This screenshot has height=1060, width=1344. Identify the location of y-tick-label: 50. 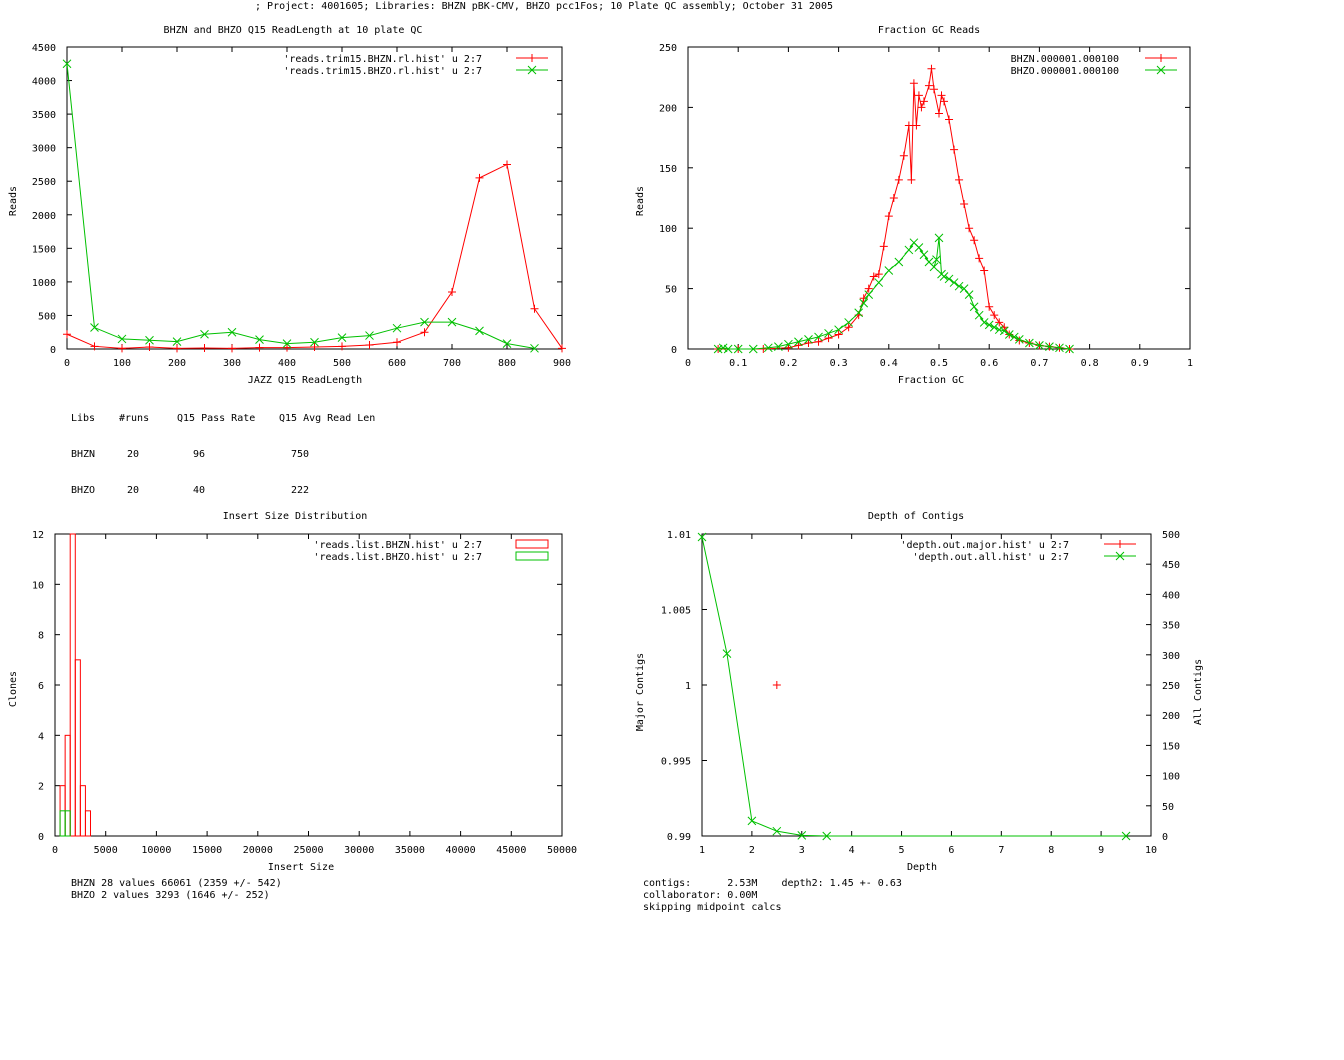
(671, 290).